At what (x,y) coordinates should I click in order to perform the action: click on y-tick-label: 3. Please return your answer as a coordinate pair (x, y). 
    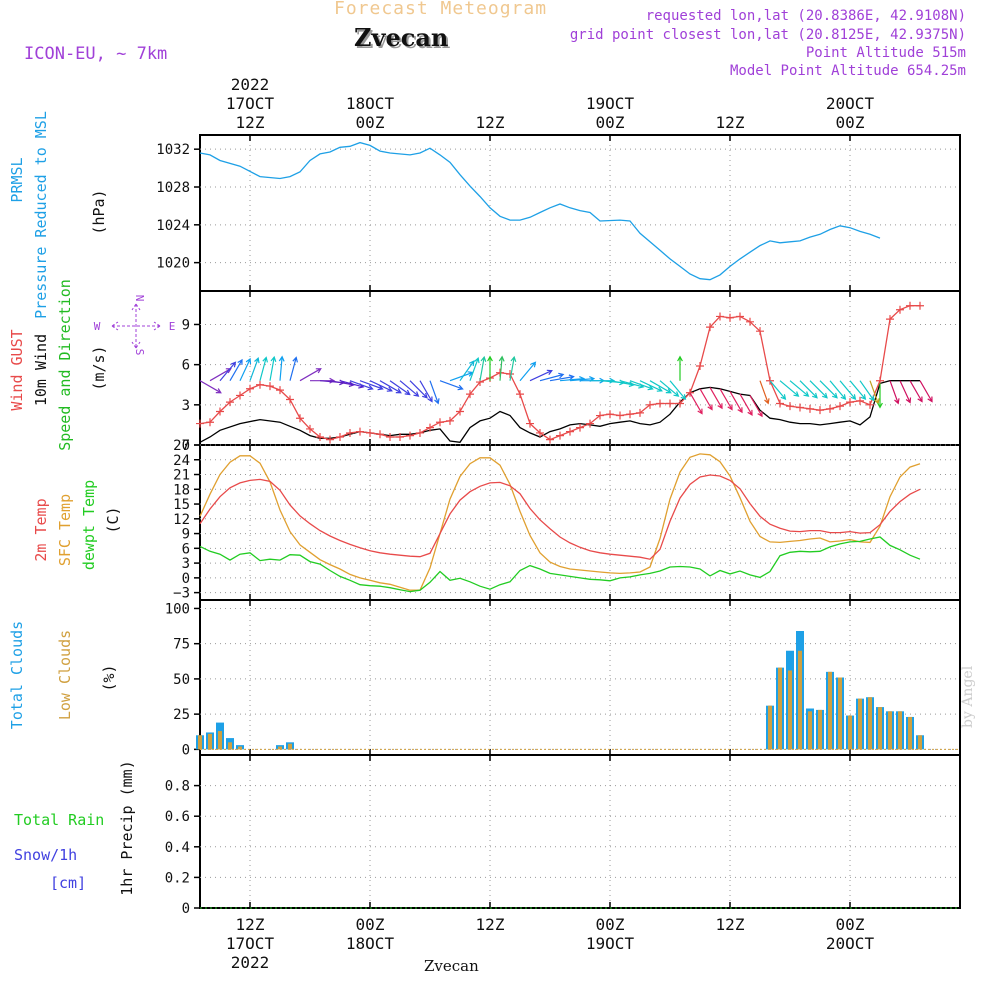
    Looking at the image, I should click on (186, 406).